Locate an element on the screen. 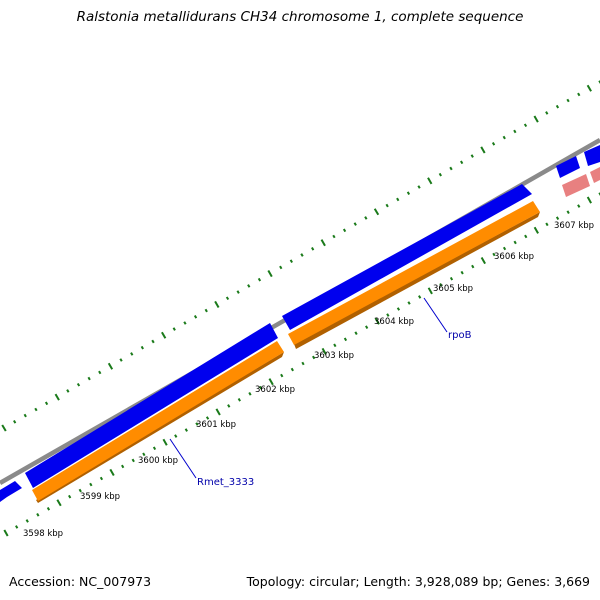 This screenshot has width=600, height=600. gene-label-rpob: rpoB is located at coordinates (460, 335).